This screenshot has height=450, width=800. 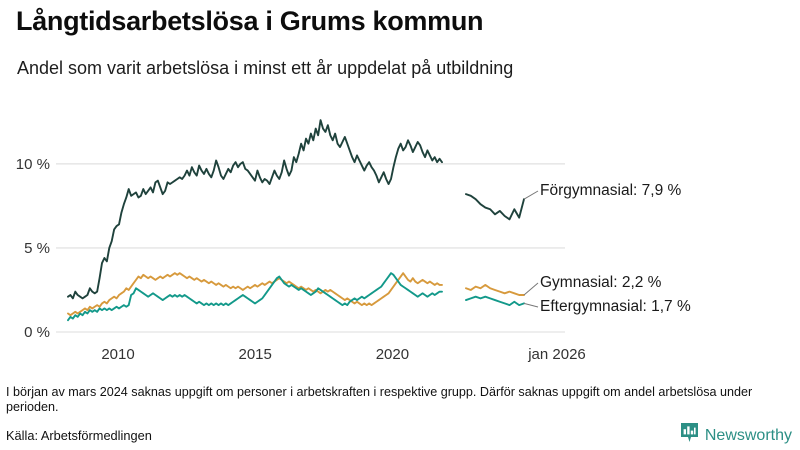 I want to click on page-title: Långtidsarbetslösa i Grums kommun, so click(x=250, y=21).